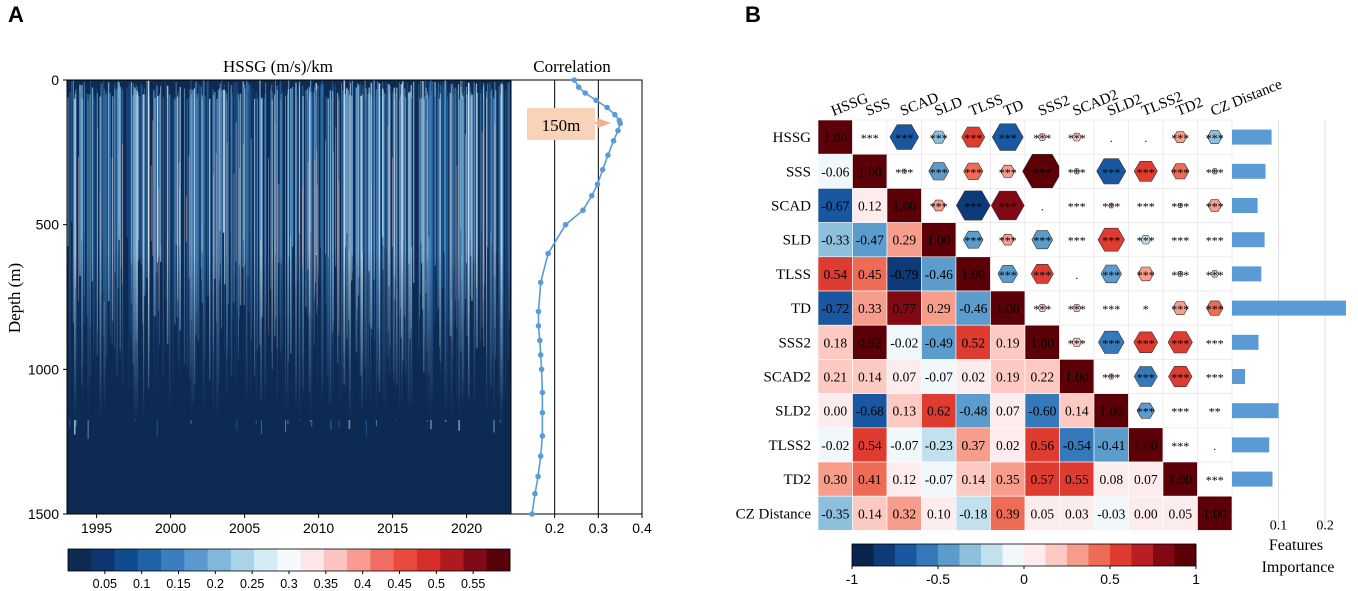 This screenshot has height=591, width=1358. What do you see at coordinates (244, 528) in the screenshot?
I see `heatmap-x-tick-label: 2005` at bounding box center [244, 528].